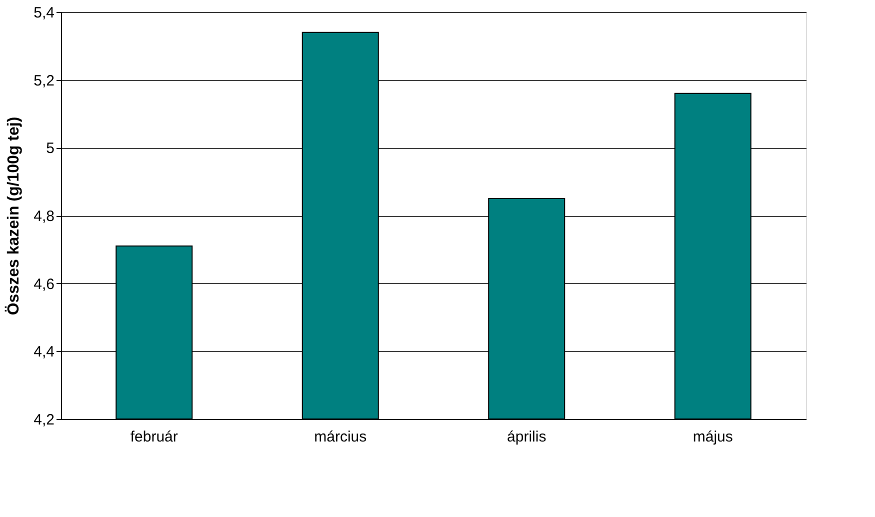 The height and width of the screenshot is (517, 875). Describe the element at coordinates (44, 81) in the screenshot. I see `y-tick-label: 5,2` at that location.